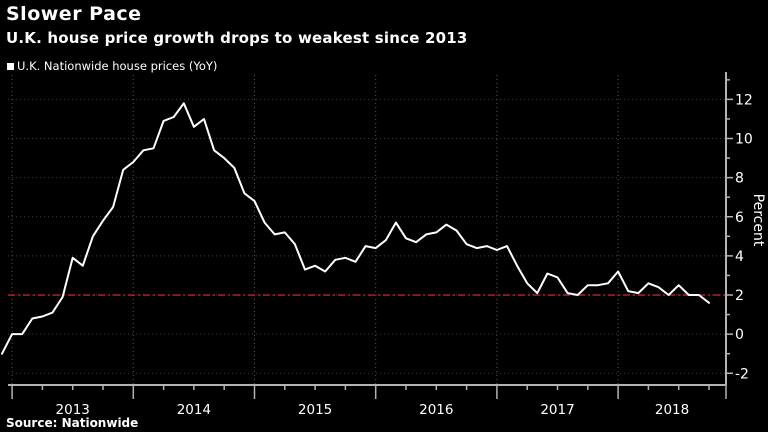 This screenshot has width=768, height=432. Describe the element at coordinates (739, 179) in the screenshot. I see `y-tick-label: 8` at that location.